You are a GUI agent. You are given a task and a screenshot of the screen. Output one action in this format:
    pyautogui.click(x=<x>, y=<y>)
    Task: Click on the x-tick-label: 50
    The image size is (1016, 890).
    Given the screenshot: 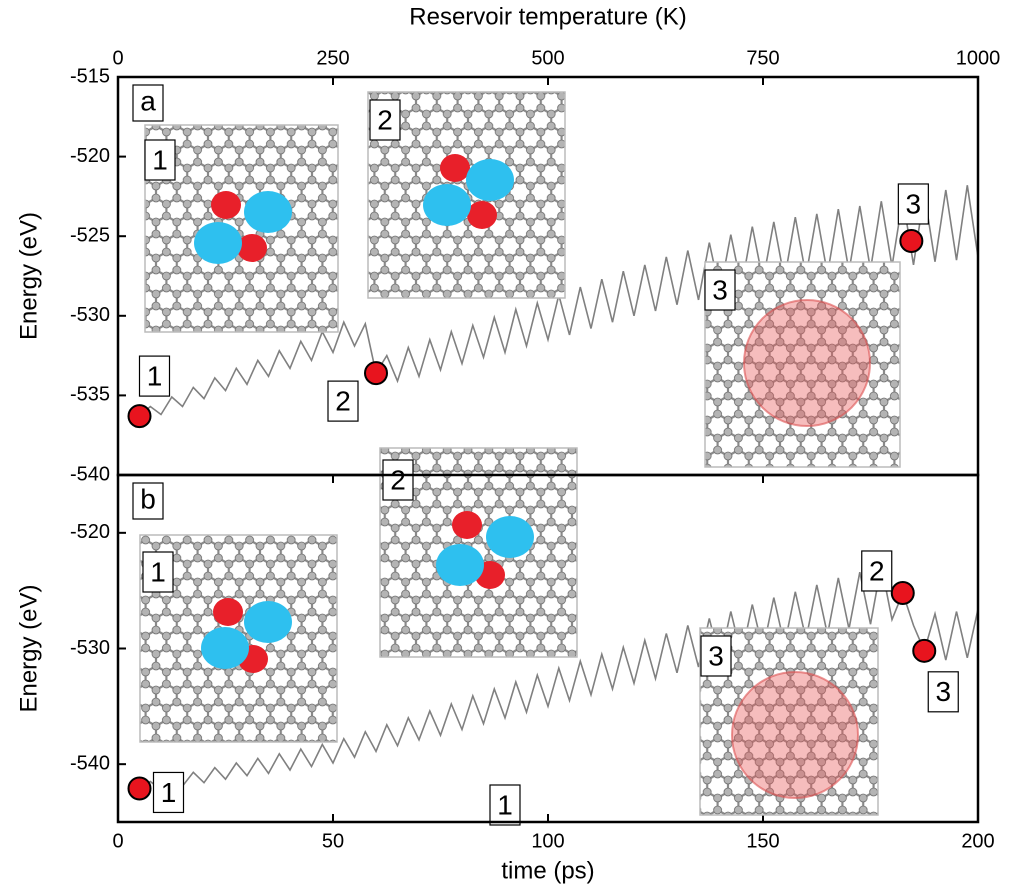 What is the action you would take?
    pyautogui.click(x=333, y=841)
    